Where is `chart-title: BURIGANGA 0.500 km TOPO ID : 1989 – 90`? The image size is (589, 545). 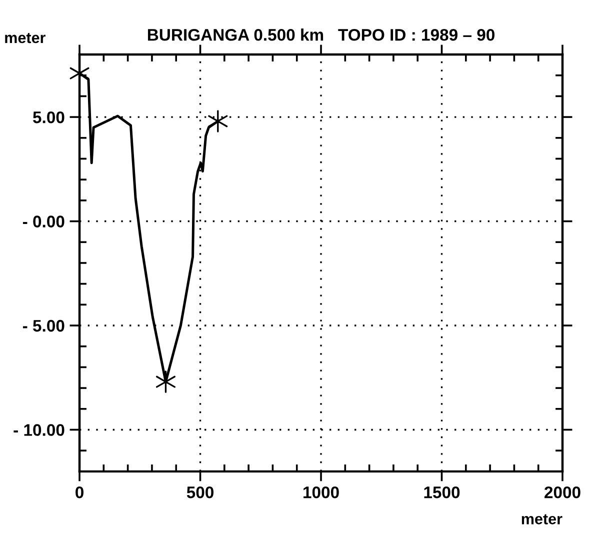 chart-title: BURIGANGA 0.500 km TOPO ID : 1989 – 90 is located at coordinates (321, 34).